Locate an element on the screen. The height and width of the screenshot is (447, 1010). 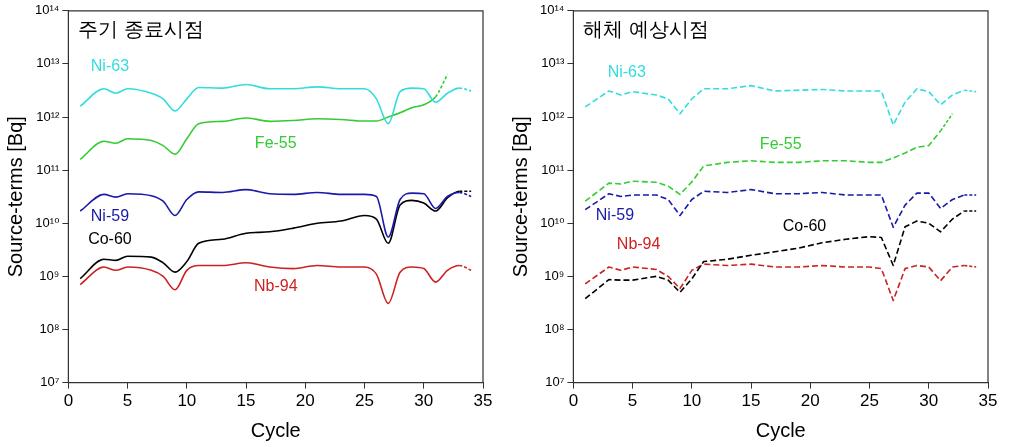
chart-title: 해체 예상시점 is located at coordinates (646, 29).